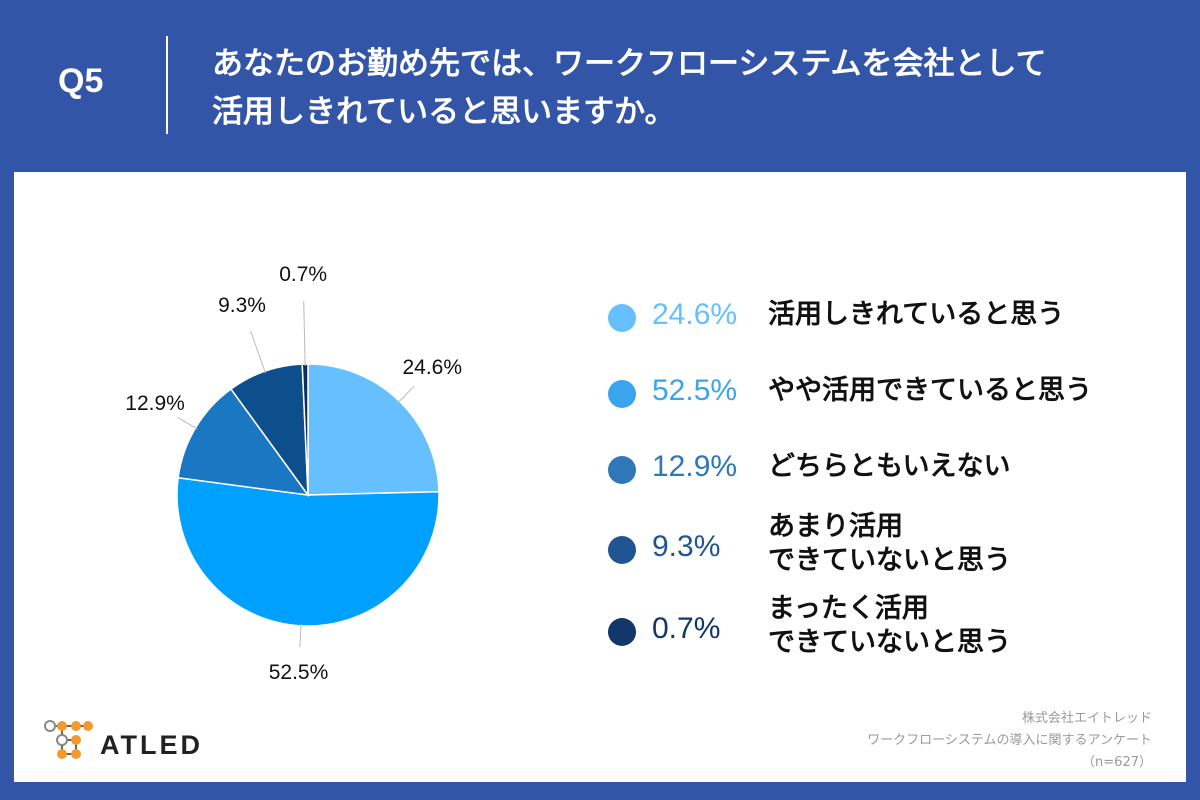 This screenshot has width=1200, height=800. I want to click on source-sample: （n=627）, so click(1117, 762).